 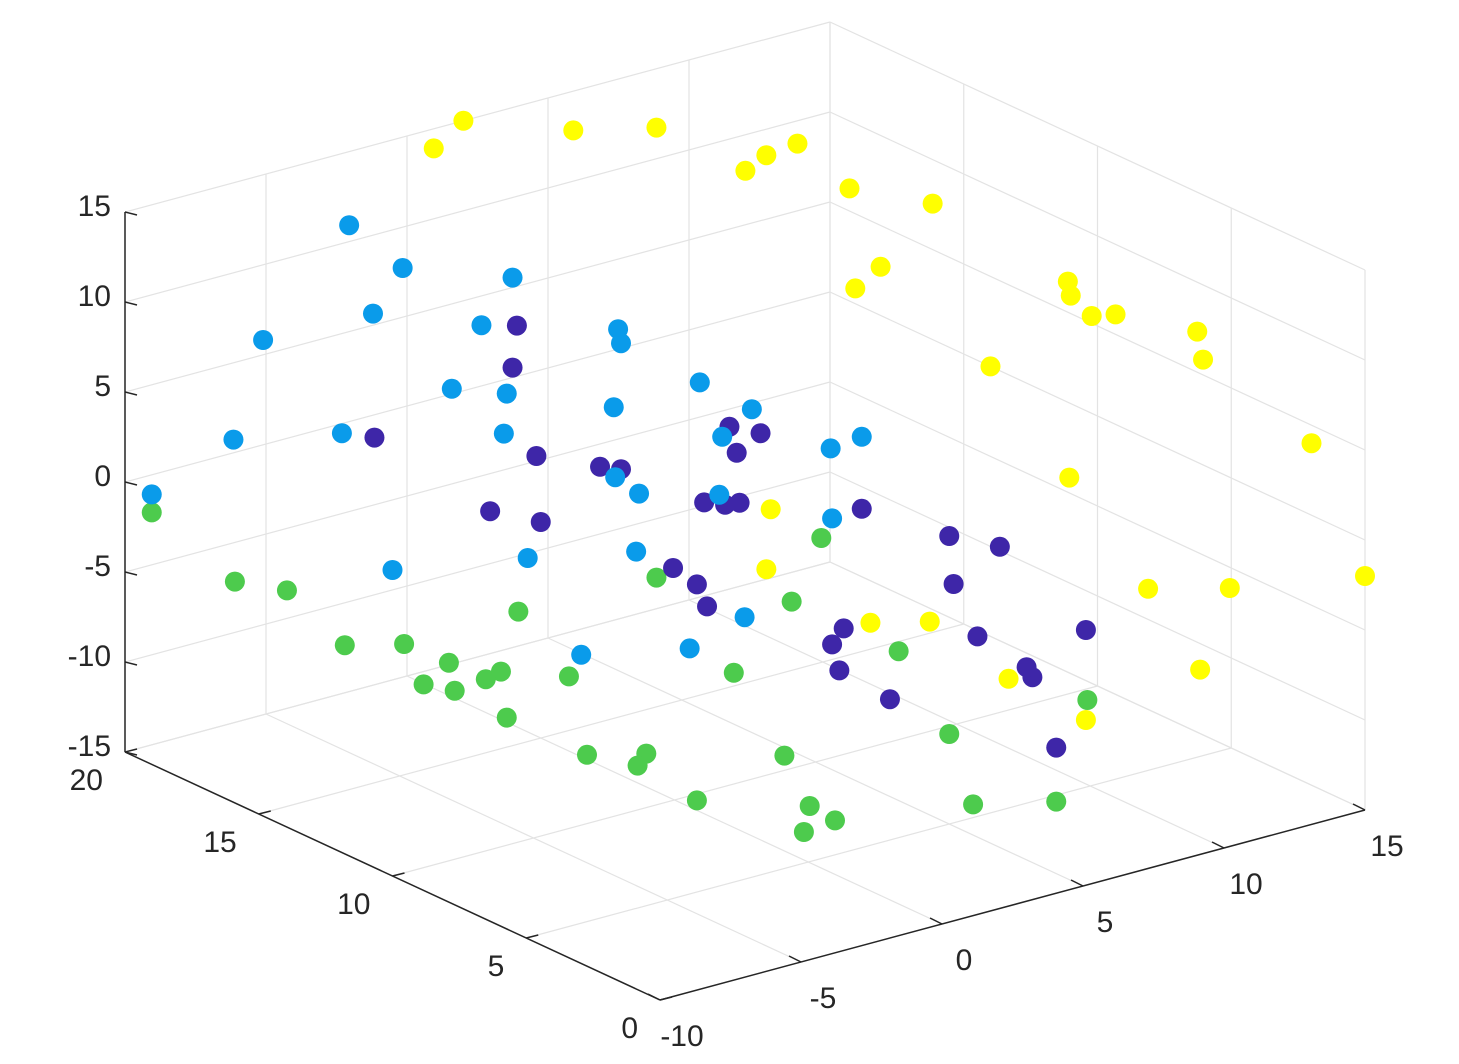 What do you see at coordinates (97, 566) in the screenshot?
I see `z-tick-label: -5` at bounding box center [97, 566].